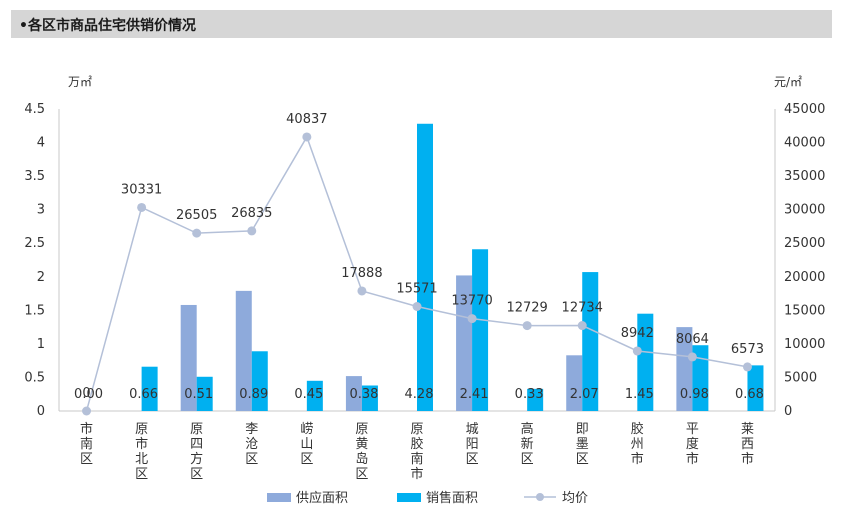  What do you see at coordinates (804, 210) in the screenshot?
I see `right-tick-label: 30000` at bounding box center [804, 210].